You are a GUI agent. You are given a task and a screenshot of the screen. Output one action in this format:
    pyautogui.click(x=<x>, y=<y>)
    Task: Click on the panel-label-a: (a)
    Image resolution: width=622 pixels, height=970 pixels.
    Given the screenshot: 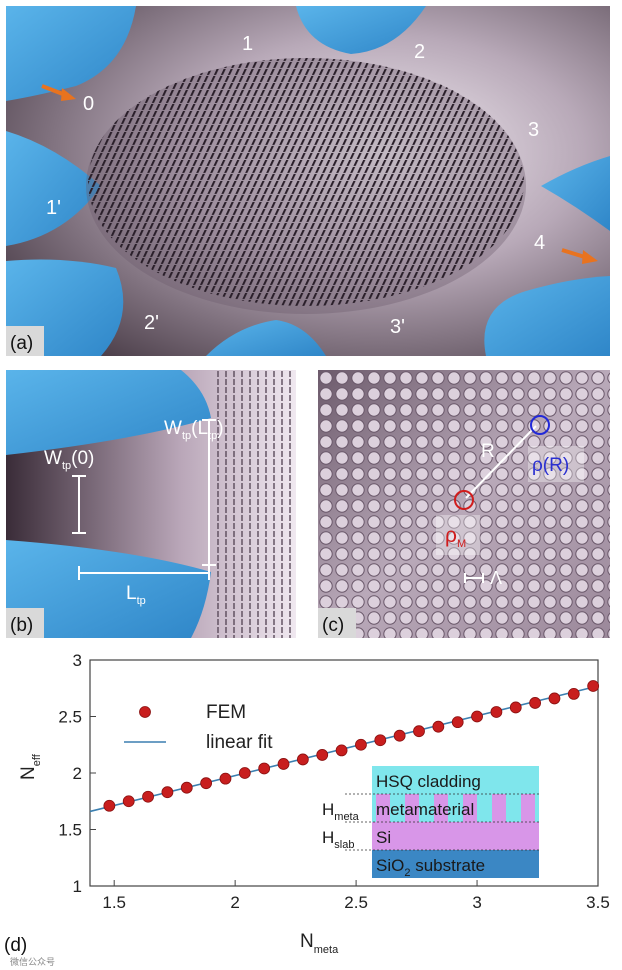 What is the action you would take?
    pyautogui.click(x=21, y=343)
    